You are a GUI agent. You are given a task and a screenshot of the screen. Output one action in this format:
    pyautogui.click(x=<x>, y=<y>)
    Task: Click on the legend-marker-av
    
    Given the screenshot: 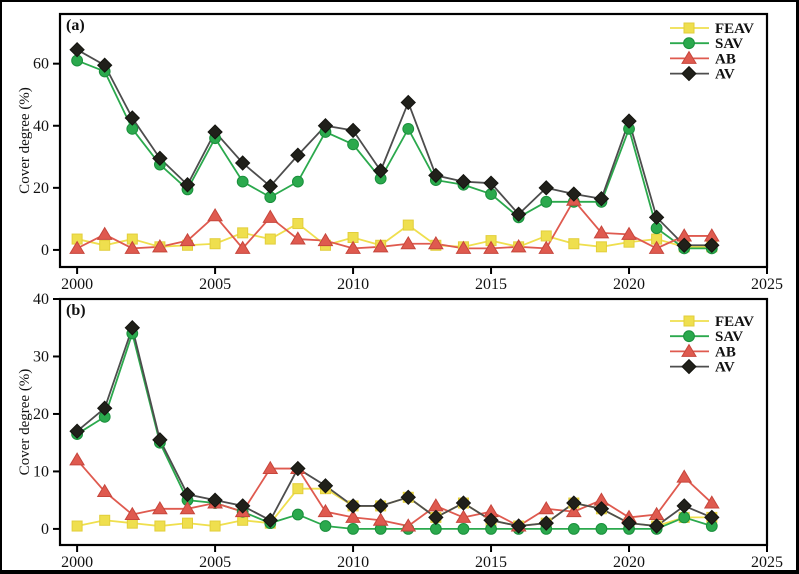 What is the action you would take?
    pyautogui.click(x=689, y=366)
    